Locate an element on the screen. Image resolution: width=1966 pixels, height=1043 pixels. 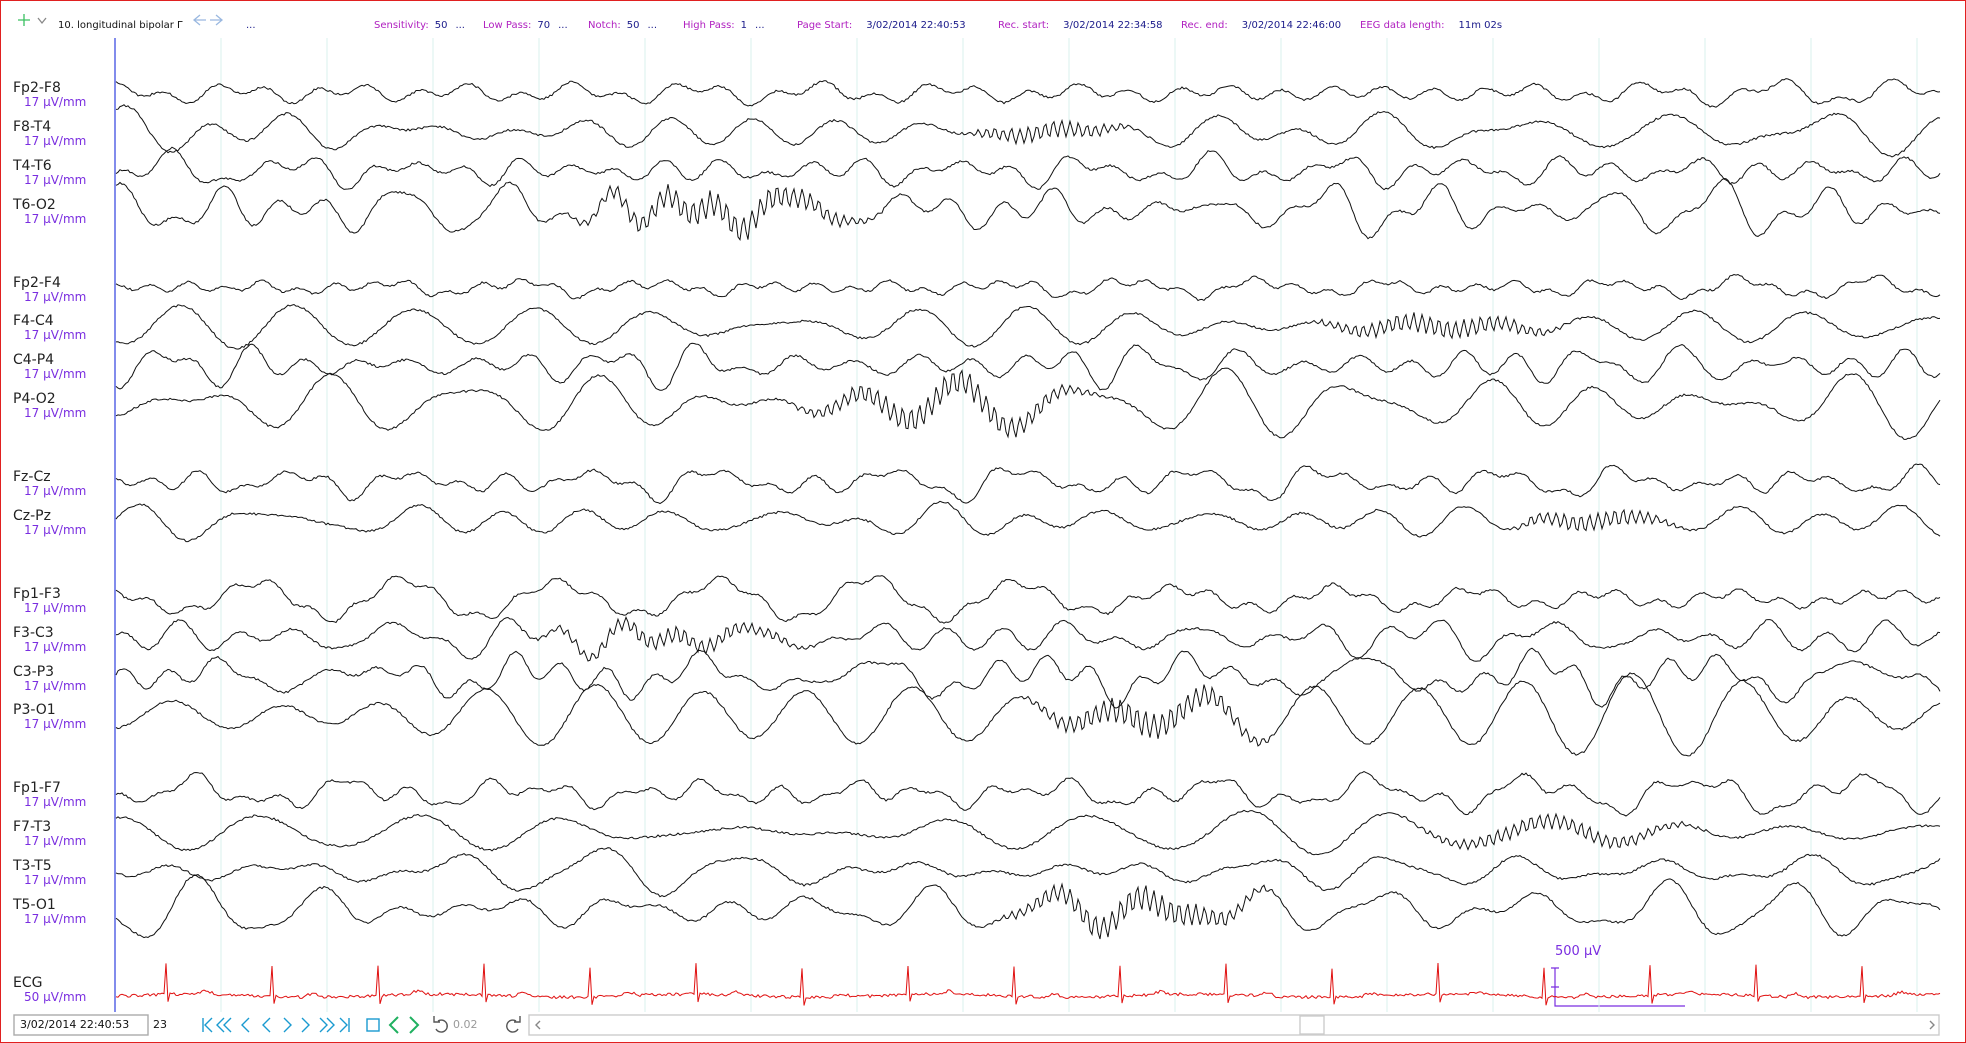
channel-name: C3-P3 is located at coordinates (34, 671).